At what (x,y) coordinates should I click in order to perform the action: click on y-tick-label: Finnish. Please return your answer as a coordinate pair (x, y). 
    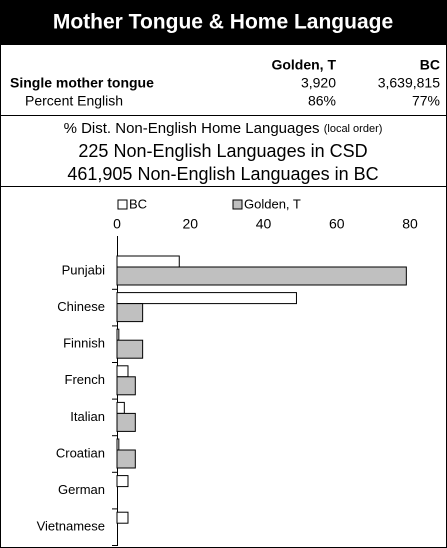
    Looking at the image, I should click on (84, 343).